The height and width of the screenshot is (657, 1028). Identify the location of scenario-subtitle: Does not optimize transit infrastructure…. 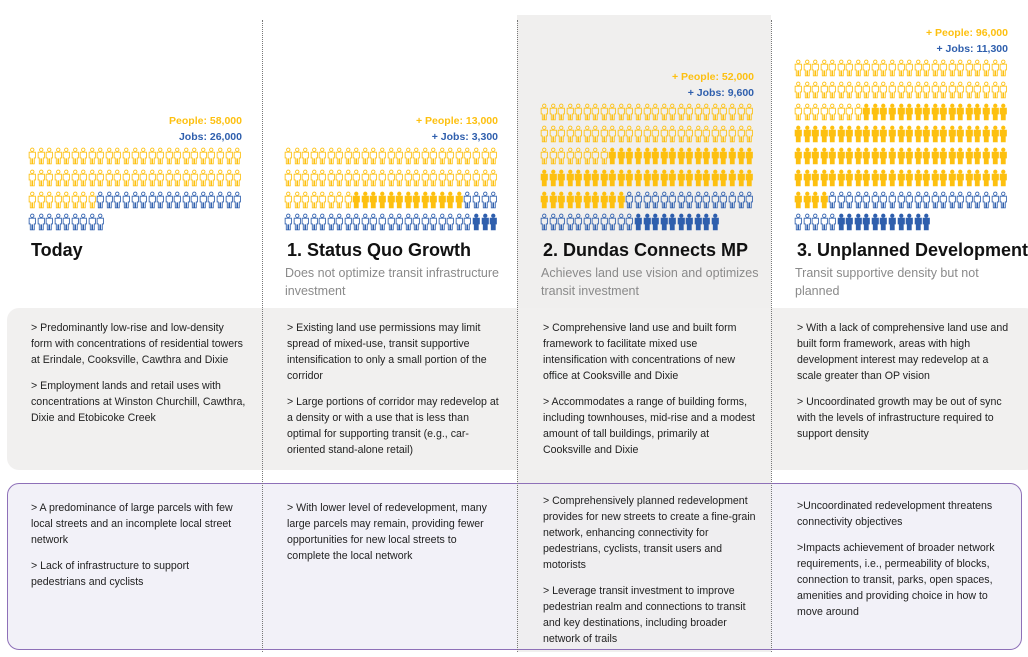
(392, 282).